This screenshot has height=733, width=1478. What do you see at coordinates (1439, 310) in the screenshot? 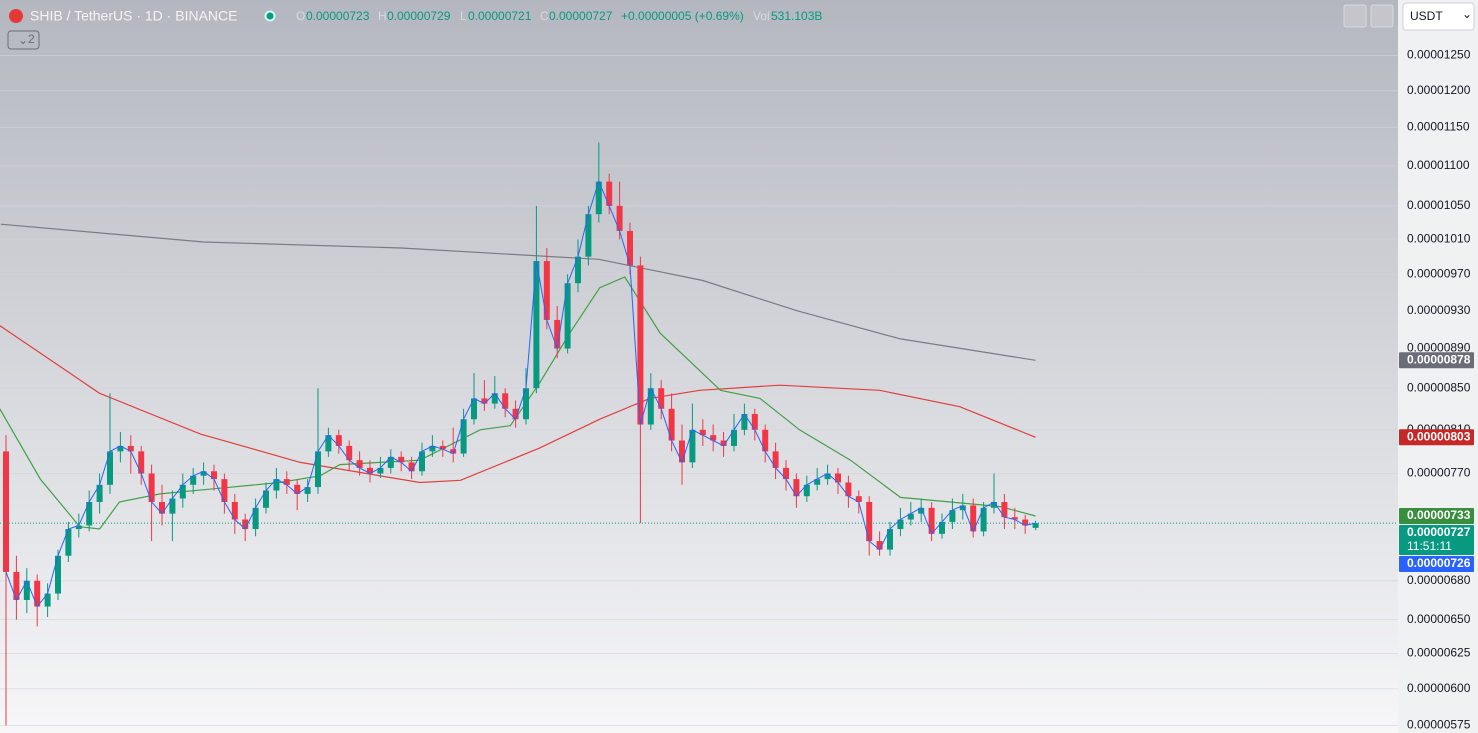
I see `y-tick-label: 0.00000930` at bounding box center [1439, 310].